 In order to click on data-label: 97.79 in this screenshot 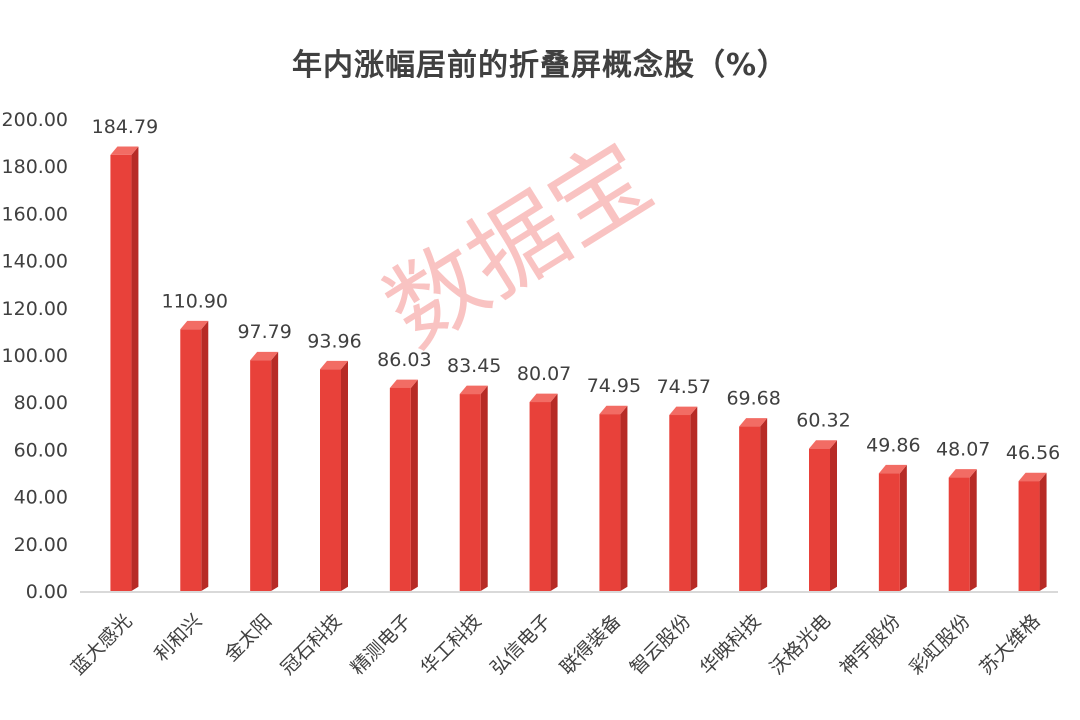, I will do `click(264, 332)`.